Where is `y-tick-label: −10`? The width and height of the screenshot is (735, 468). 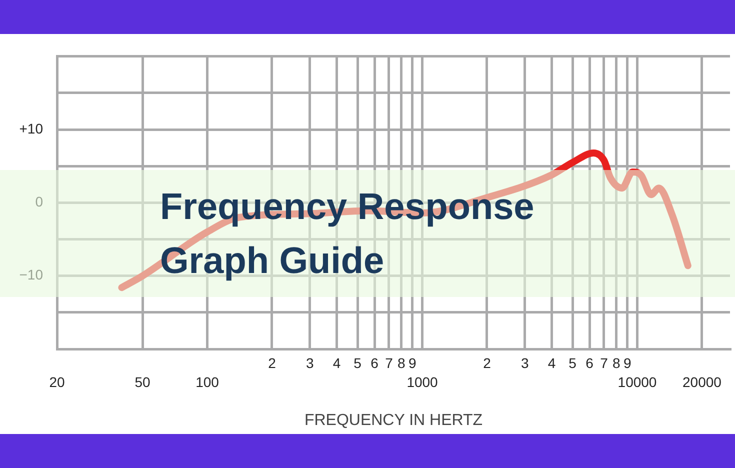 y-tick-label: −10 is located at coordinates (31, 274).